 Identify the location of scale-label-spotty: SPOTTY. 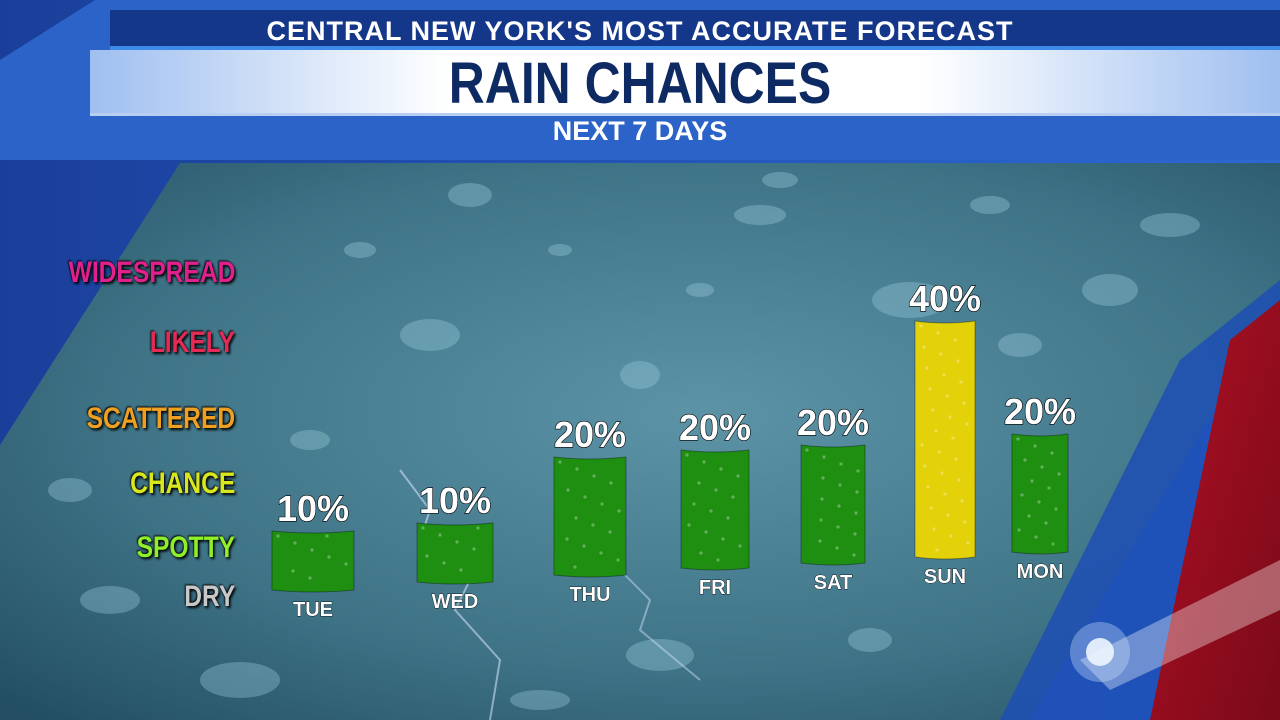
(185, 547).